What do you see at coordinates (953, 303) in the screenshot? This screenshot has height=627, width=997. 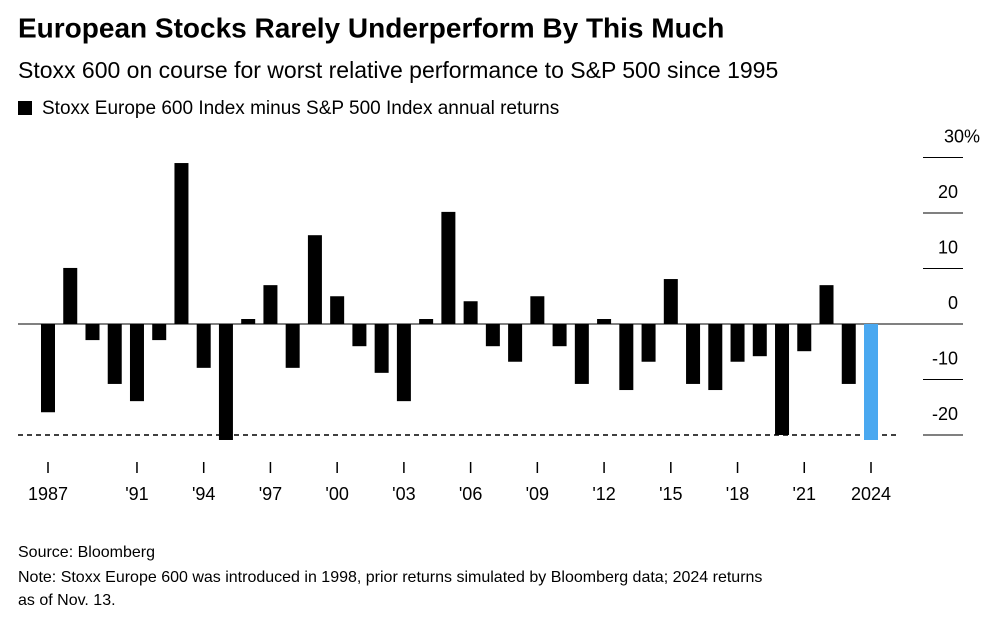 I see `y-tick-label: 0` at bounding box center [953, 303].